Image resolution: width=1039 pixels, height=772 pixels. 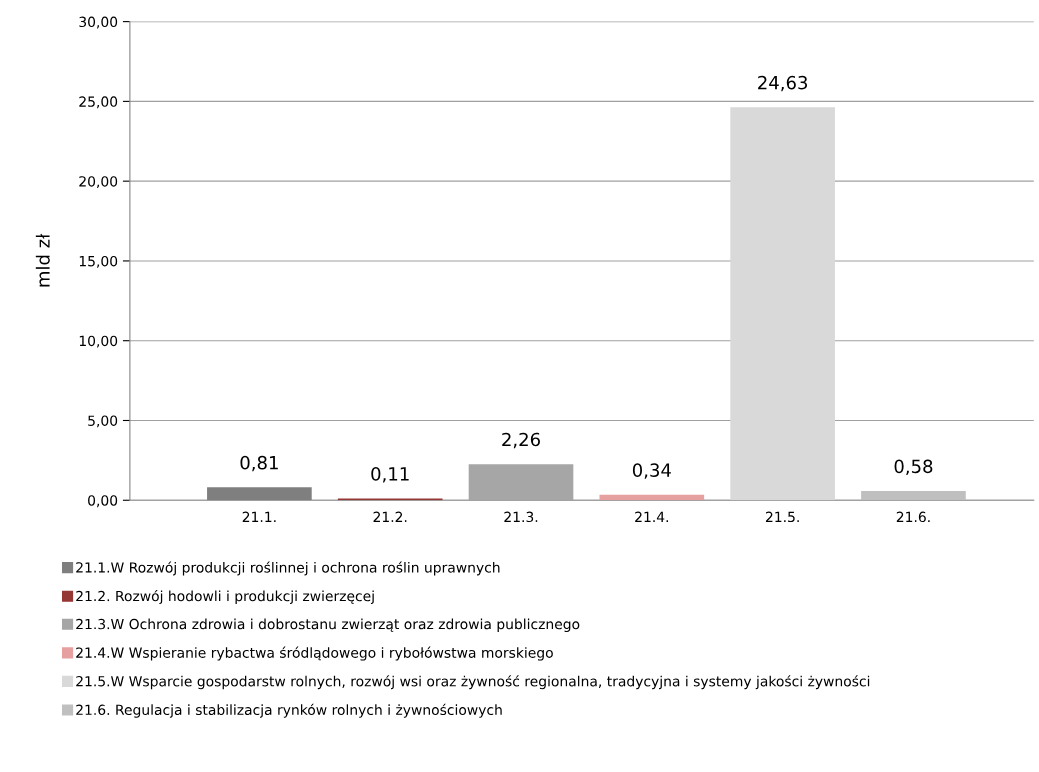 I want to click on x-tick-label: 21.1., so click(x=259, y=516).